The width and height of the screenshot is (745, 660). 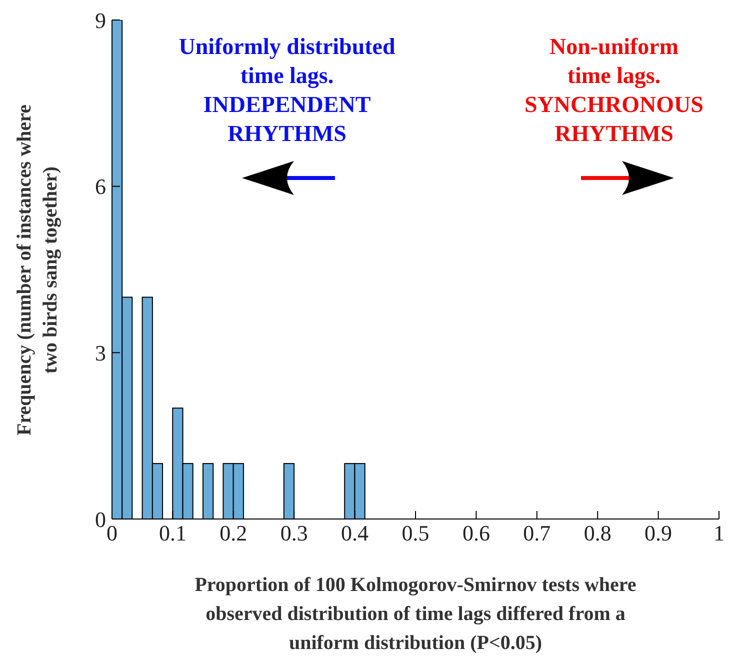 What do you see at coordinates (598, 533) in the screenshot?
I see `x-tick-label: 0.8` at bounding box center [598, 533].